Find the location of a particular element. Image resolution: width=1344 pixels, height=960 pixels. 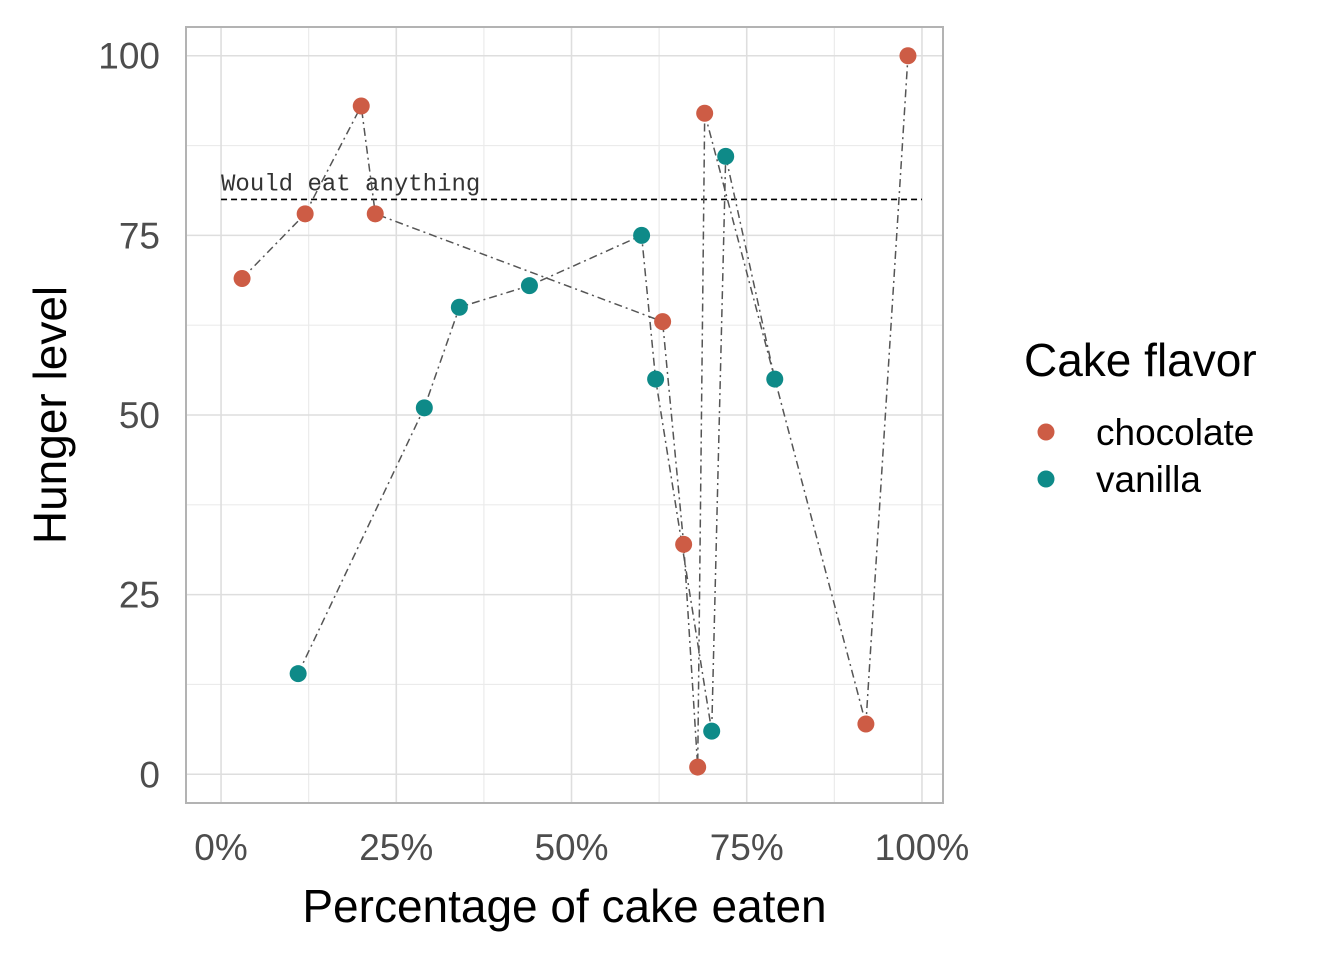

y-tick-label: 100 is located at coordinates (129, 56).